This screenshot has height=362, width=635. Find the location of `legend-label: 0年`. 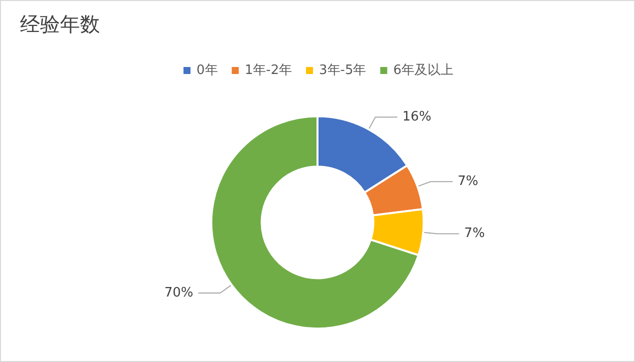

legend-label: 0年 is located at coordinates (207, 70).